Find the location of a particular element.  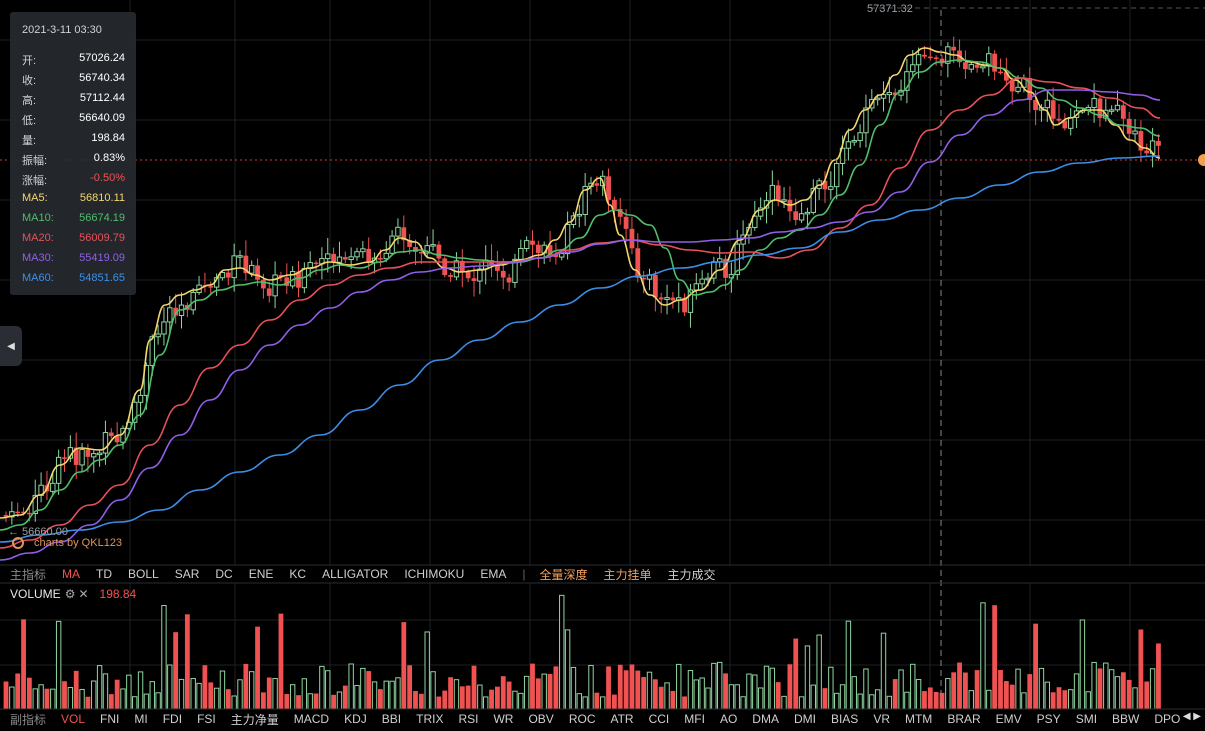

sub-indicator-item: FNI is located at coordinates (110, 719).